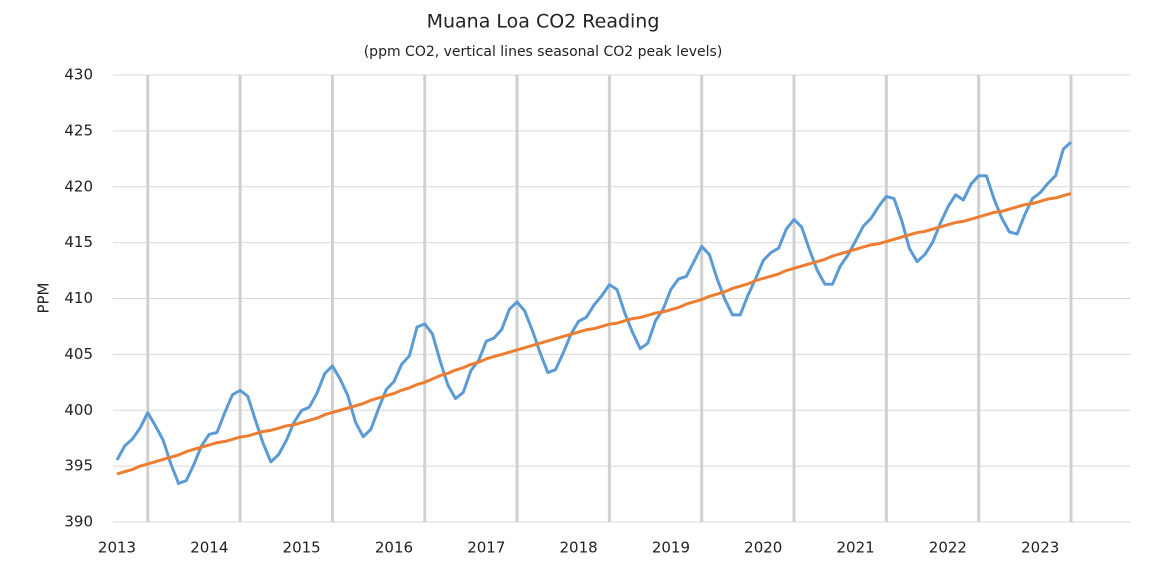 This screenshot has width=1158, height=579. What do you see at coordinates (78, 354) in the screenshot?
I see `y-tick-label: 405` at bounding box center [78, 354].